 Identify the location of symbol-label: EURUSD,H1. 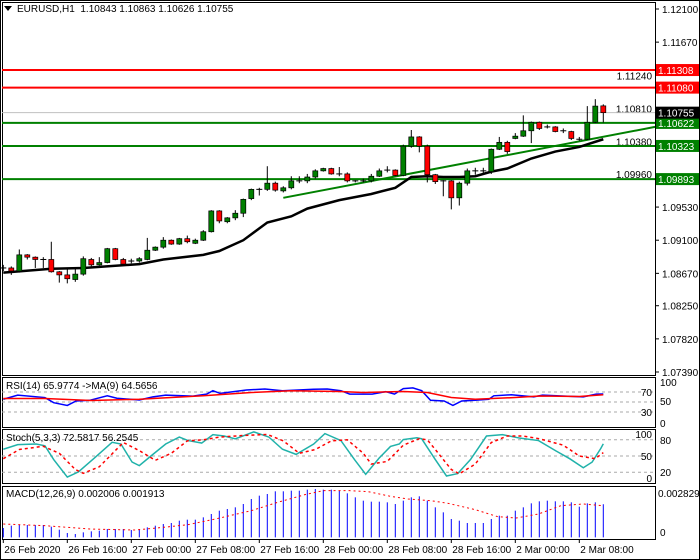
(46, 9).